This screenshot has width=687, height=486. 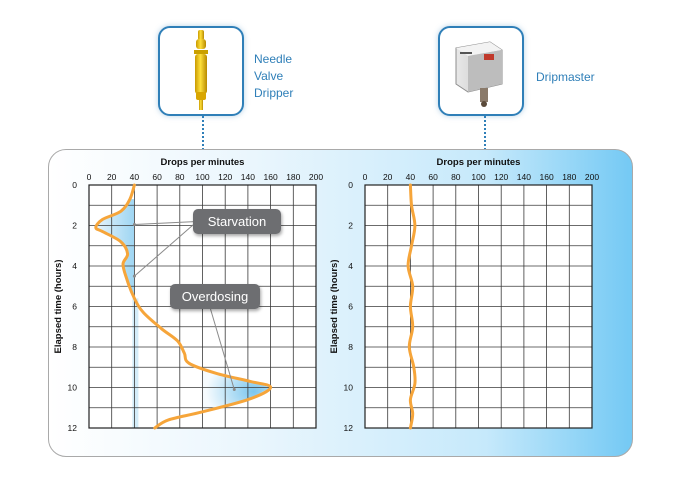 I want to click on device-label-line: Valve, so click(x=269, y=76).